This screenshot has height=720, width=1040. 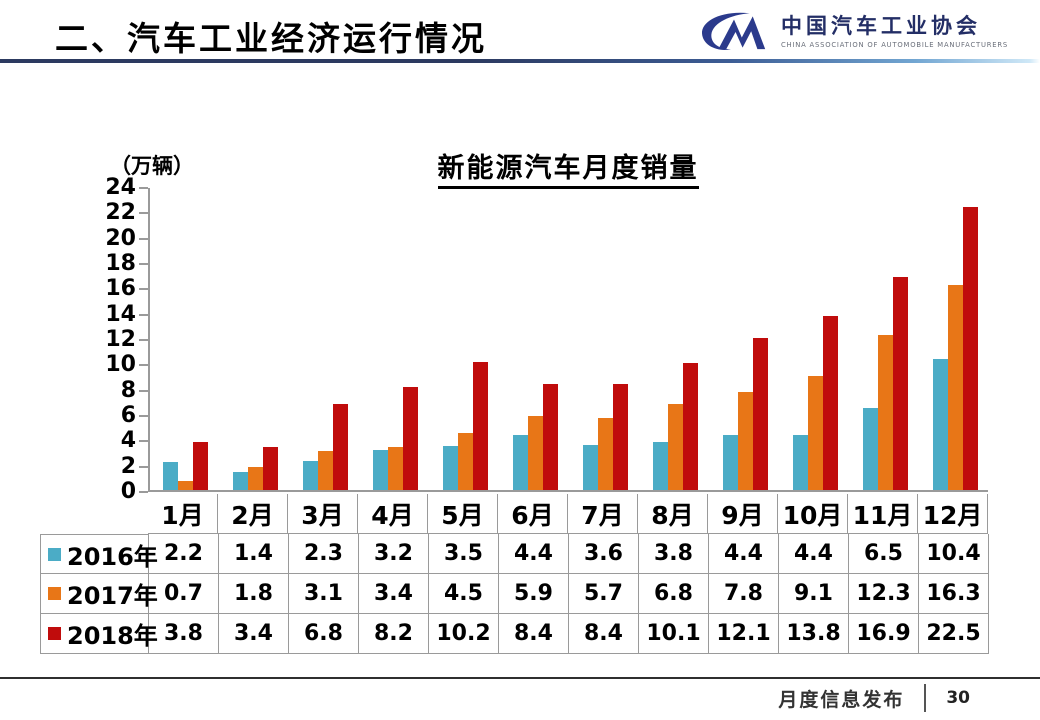 I want to click on bar-group-5月, so click(x=465, y=339).